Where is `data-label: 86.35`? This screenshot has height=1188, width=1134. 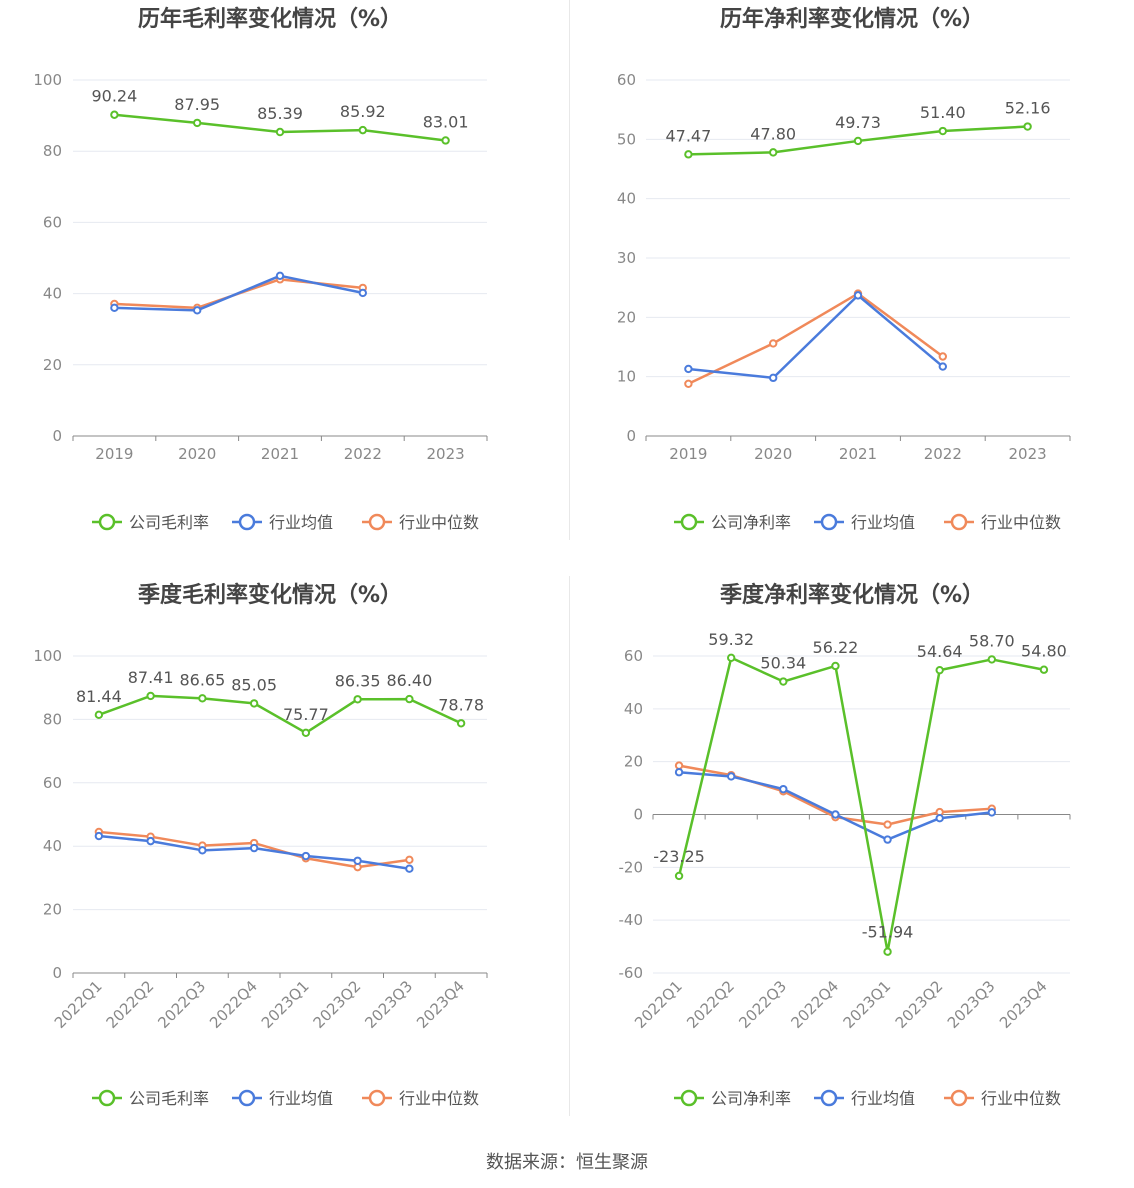
data-label: 86.35 is located at coordinates (358, 680).